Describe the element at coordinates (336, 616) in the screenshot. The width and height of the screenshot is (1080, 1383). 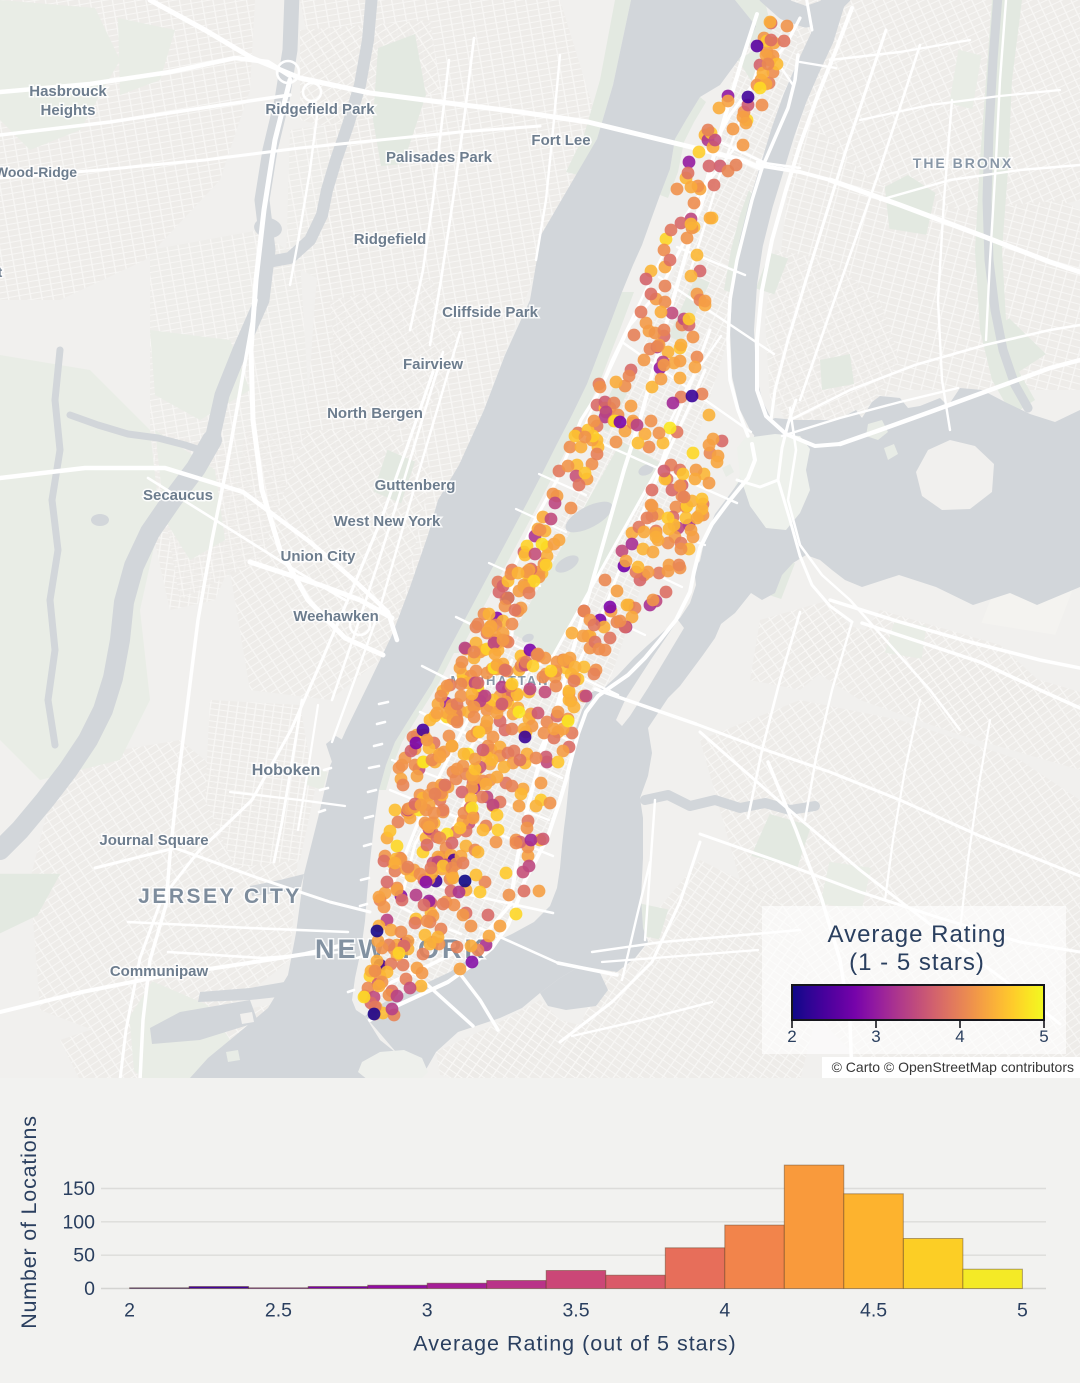
I see `svg-text: Weehawken` at that location.